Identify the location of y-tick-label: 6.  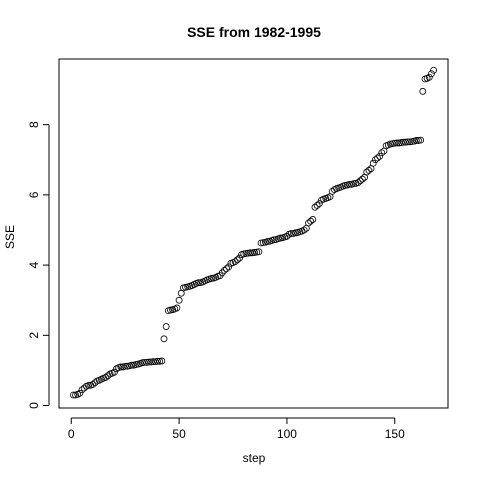
(34, 194).